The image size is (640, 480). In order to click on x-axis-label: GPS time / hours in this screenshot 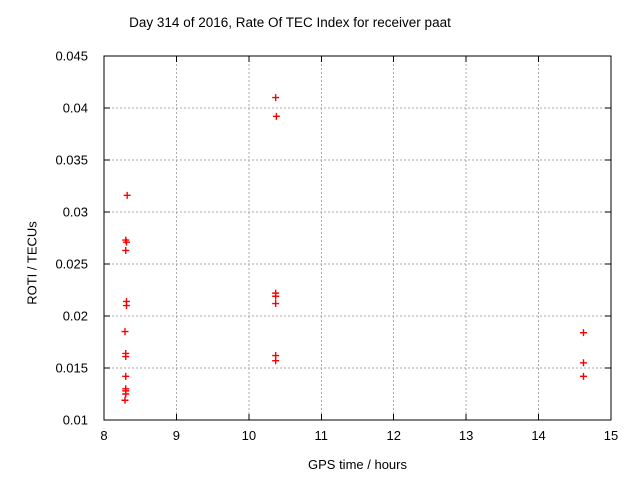, I will do `click(357, 464)`.